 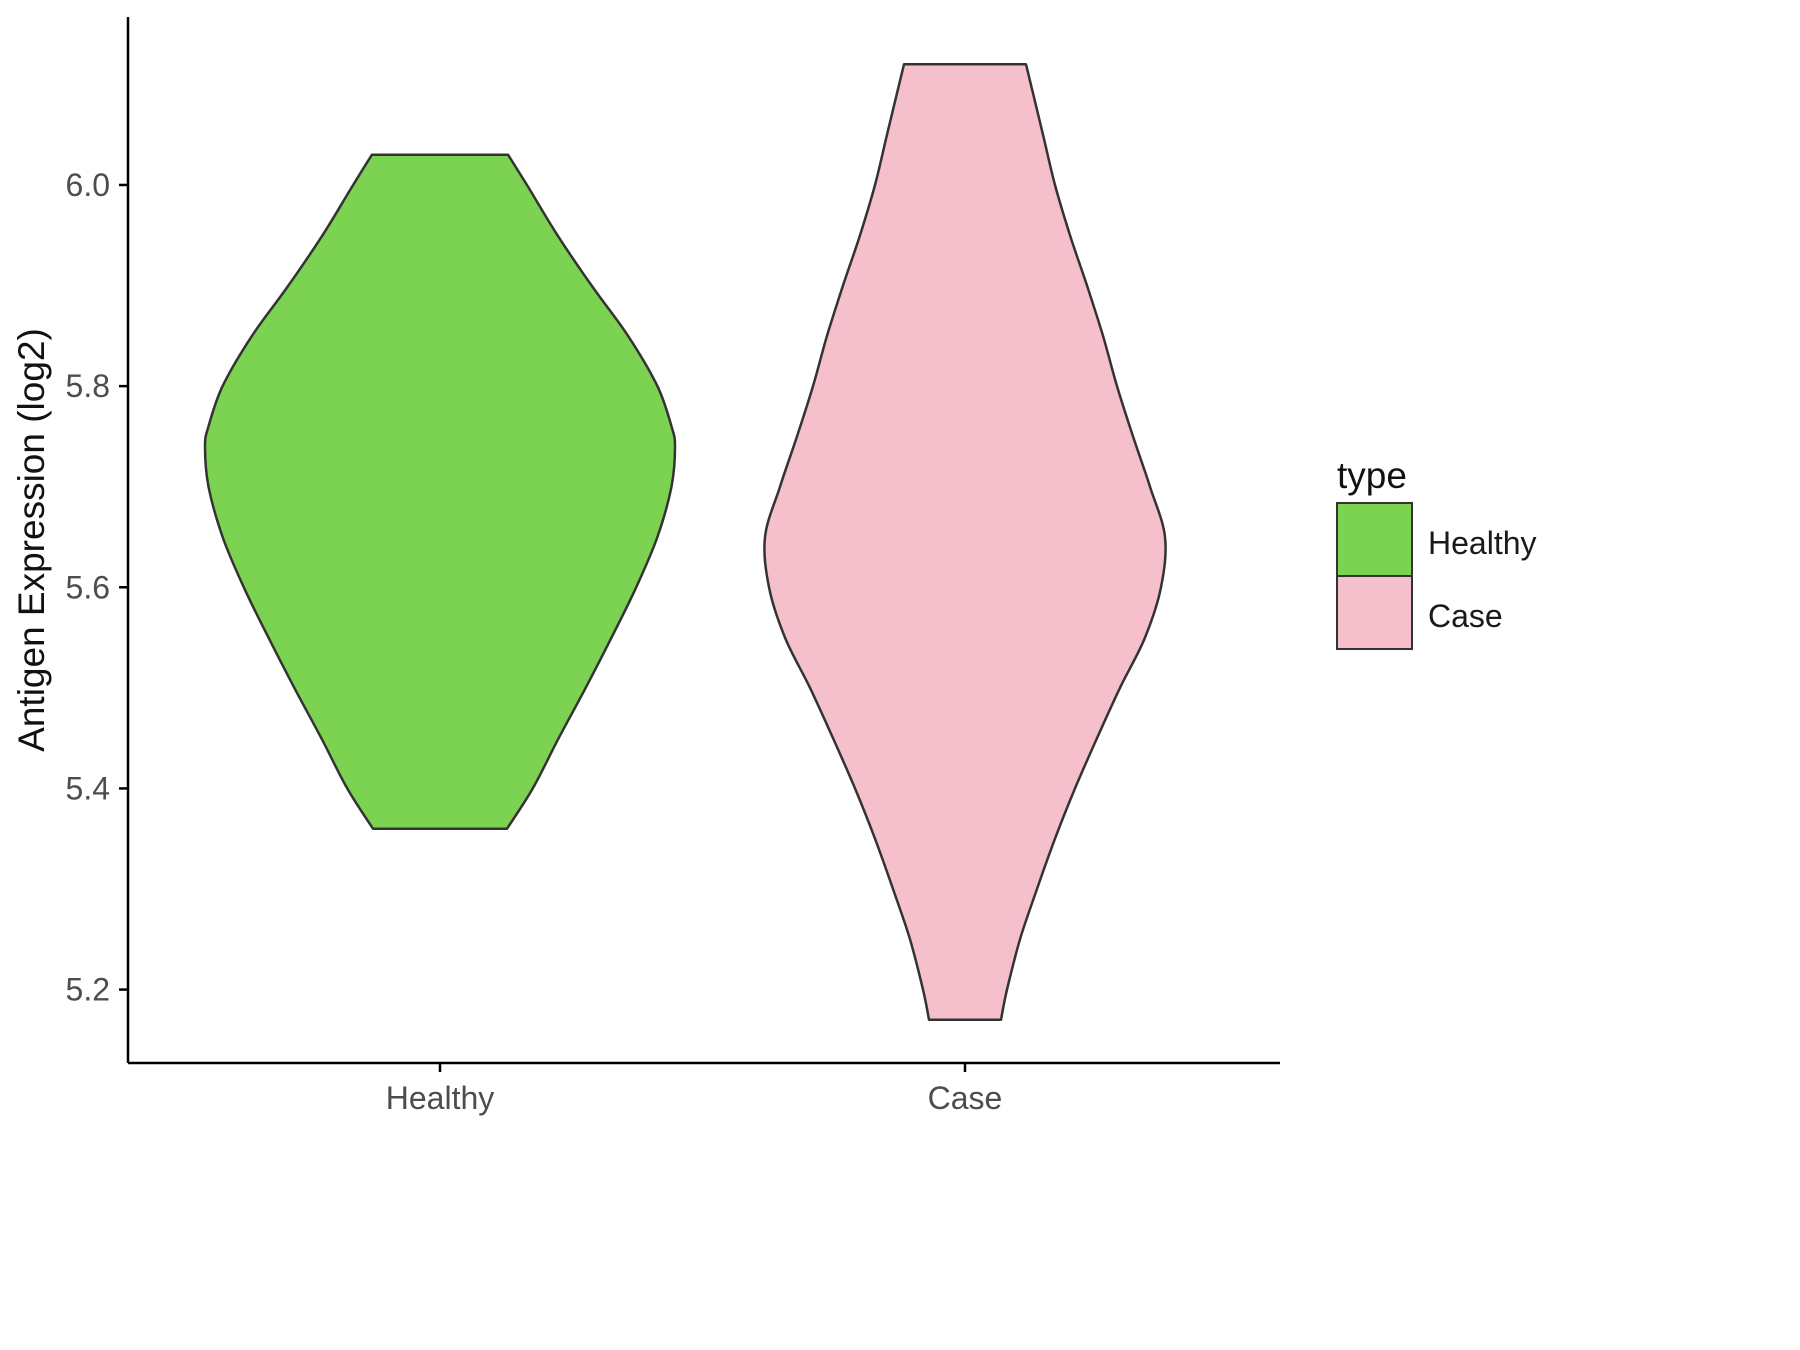 What do you see at coordinates (1372, 475) in the screenshot?
I see `legend-title: type` at bounding box center [1372, 475].